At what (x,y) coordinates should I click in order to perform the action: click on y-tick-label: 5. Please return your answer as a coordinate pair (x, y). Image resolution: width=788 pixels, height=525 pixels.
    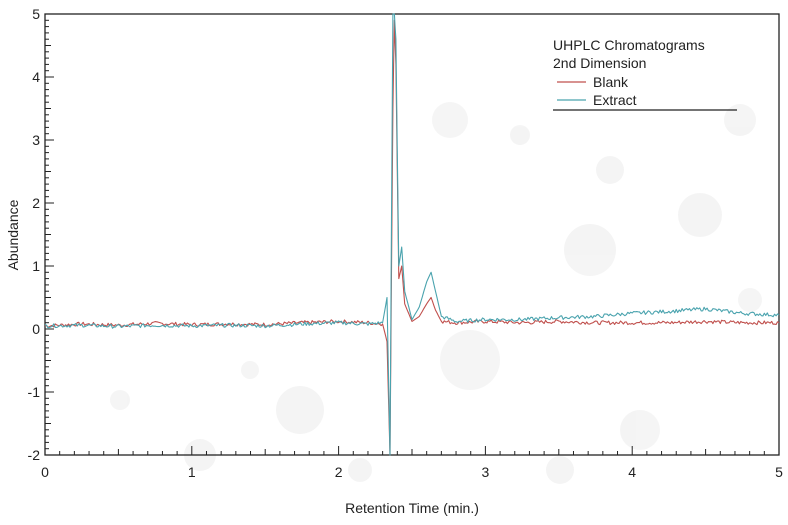
    Looking at the image, I should click on (36, 14).